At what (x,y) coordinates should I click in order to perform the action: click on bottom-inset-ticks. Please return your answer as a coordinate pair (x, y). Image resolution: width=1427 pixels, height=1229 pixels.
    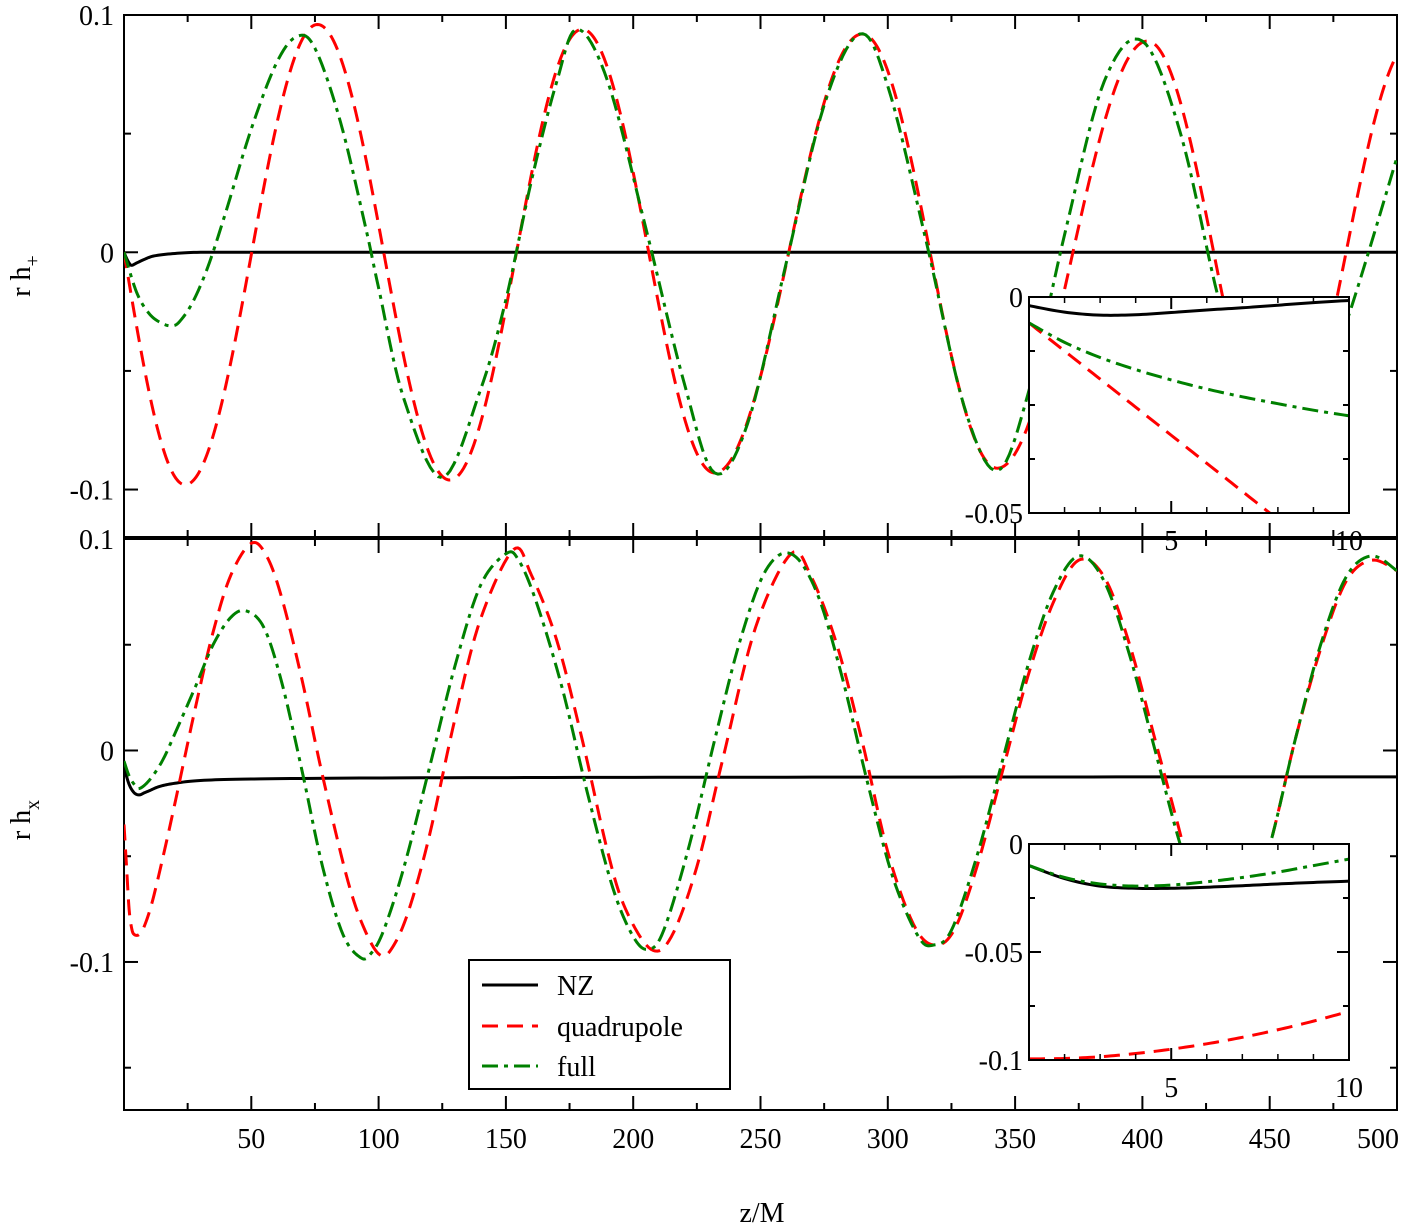
    Looking at the image, I should click on (1189, 952).